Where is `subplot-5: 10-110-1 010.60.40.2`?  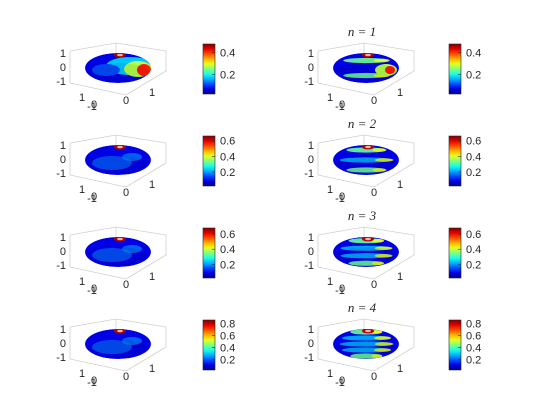 subplot-5: 10-110-1 010.60.40.2 is located at coordinates (145, 261).